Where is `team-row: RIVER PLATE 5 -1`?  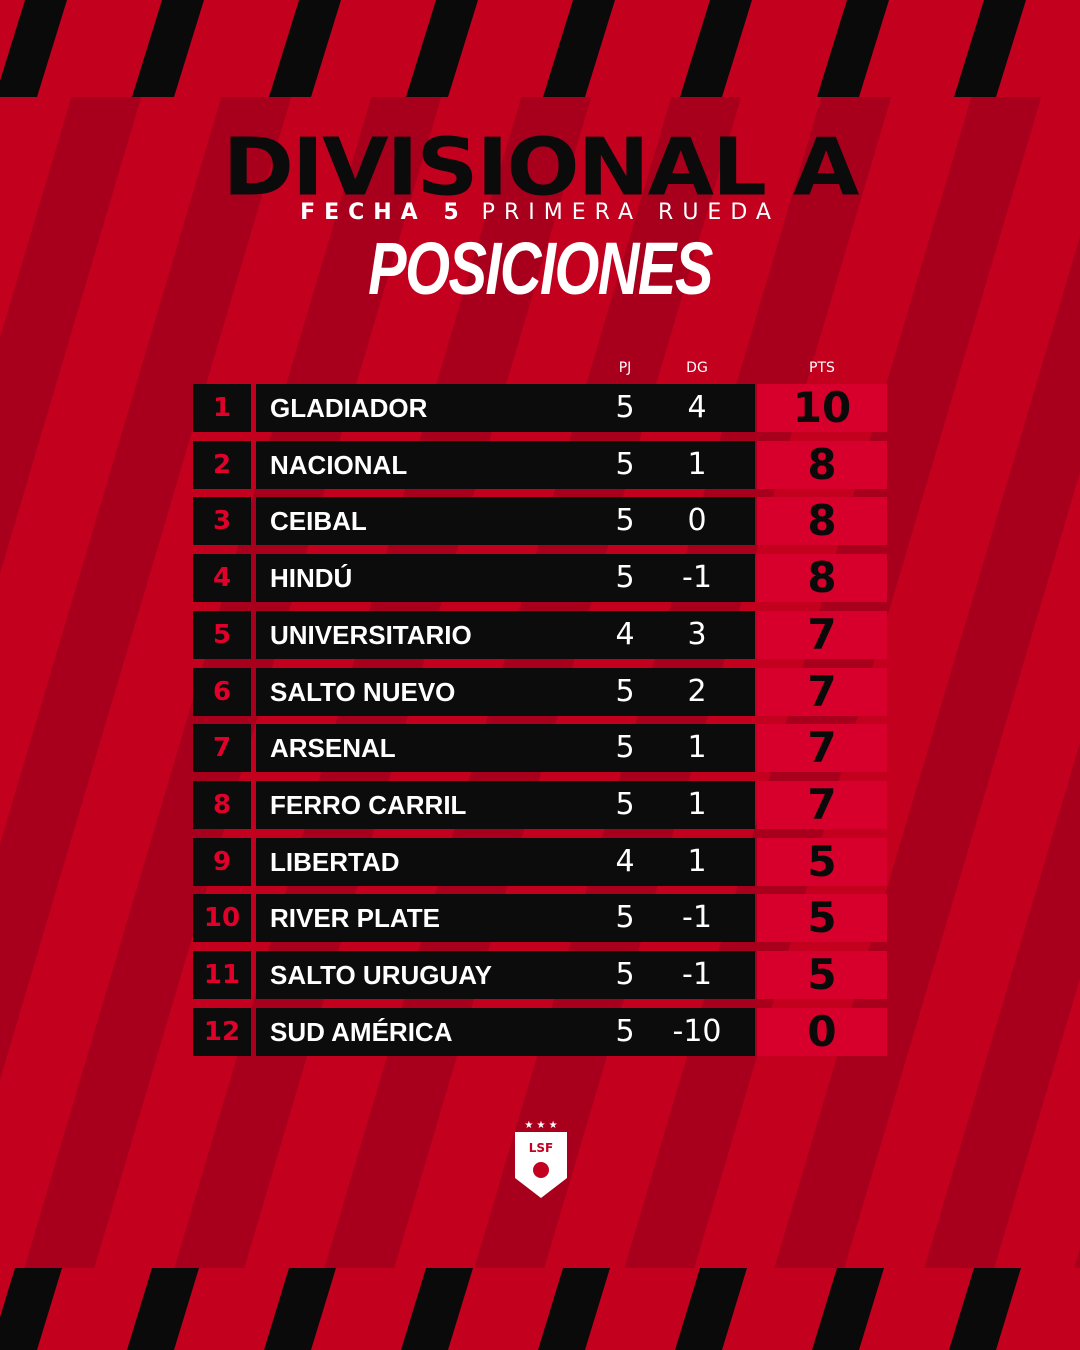 team-row: RIVER PLATE 5 -1 is located at coordinates (505, 918).